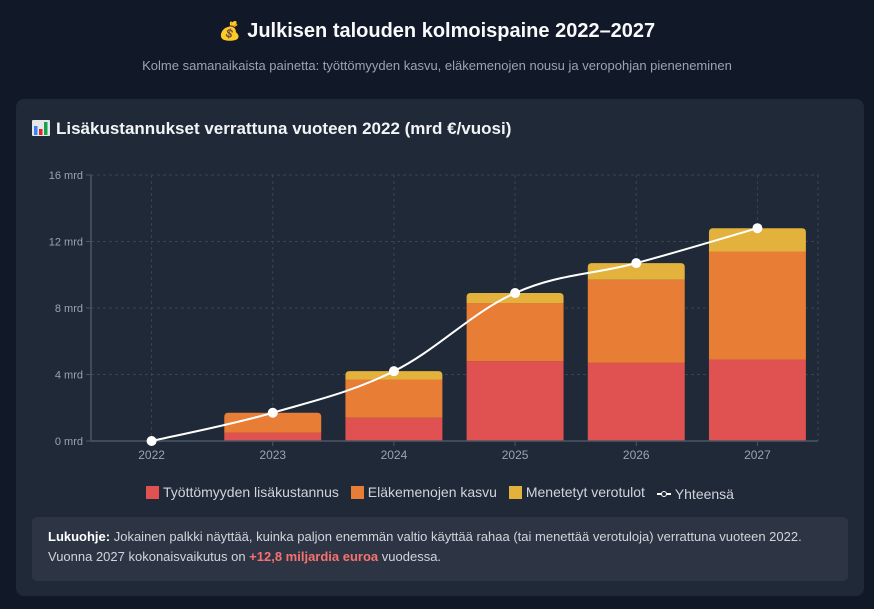 This screenshot has height=609, width=874. Describe the element at coordinates (357, 492) in the screenshot. I see `legend-swatch-orange` at that location.